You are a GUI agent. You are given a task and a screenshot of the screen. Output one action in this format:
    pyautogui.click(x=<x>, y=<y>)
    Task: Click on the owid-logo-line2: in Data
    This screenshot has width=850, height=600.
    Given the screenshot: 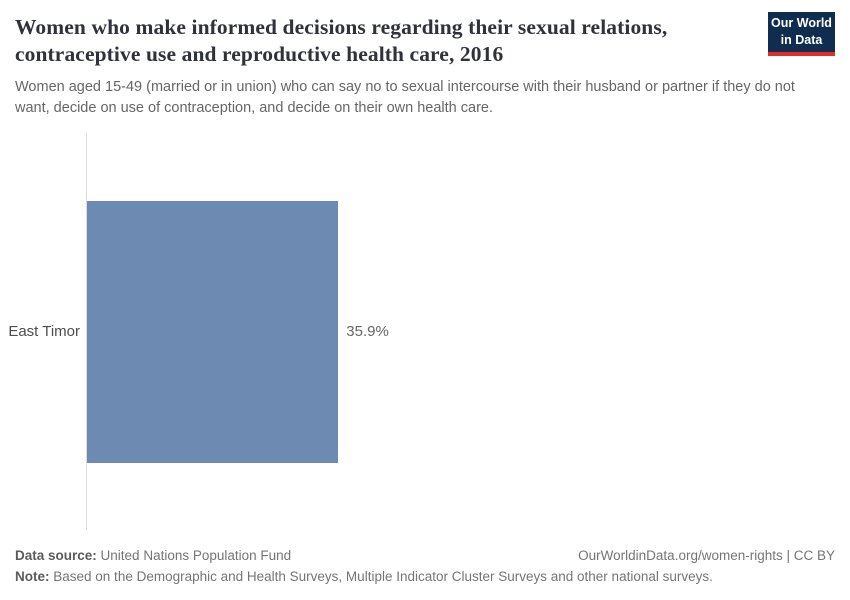 What is the action you would take?
    pyautogui.click(x=801, y=40)
    